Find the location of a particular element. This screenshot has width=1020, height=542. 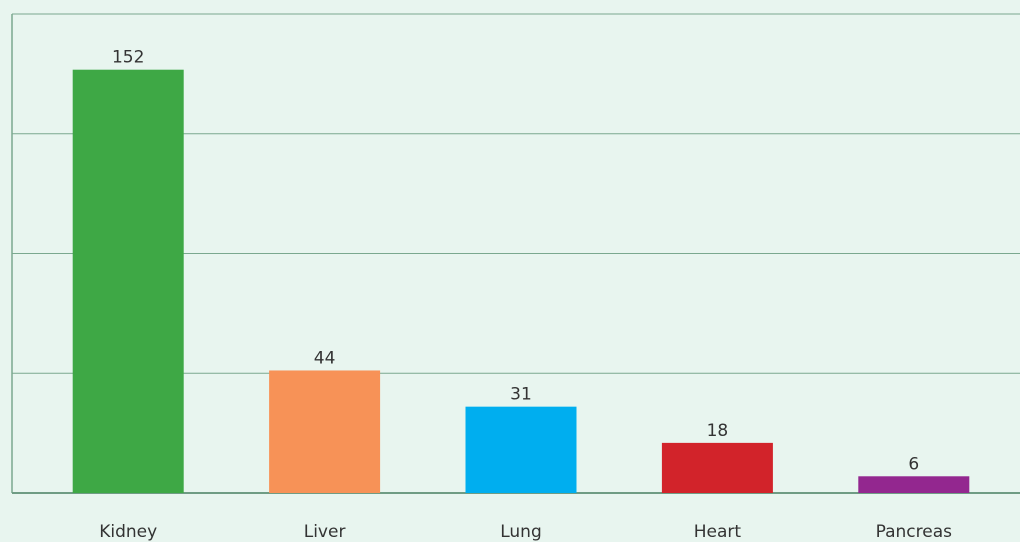

x-tick-label: Lung is located at coordinates (521, 532).